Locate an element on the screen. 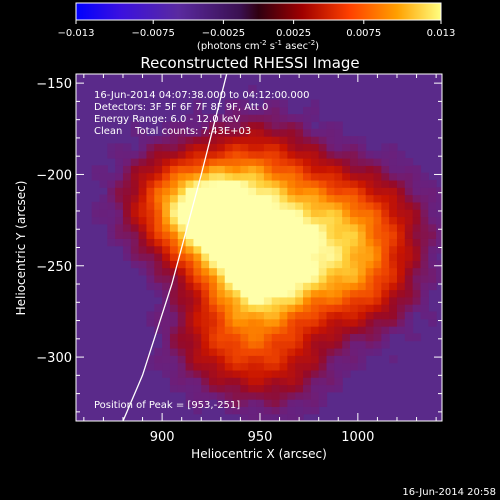 This screenshot has width=500, height=500. info-line: 16-Jun-2014 04:07:38.000 to 04:12:00.000 is located at coordinates (202, 95).